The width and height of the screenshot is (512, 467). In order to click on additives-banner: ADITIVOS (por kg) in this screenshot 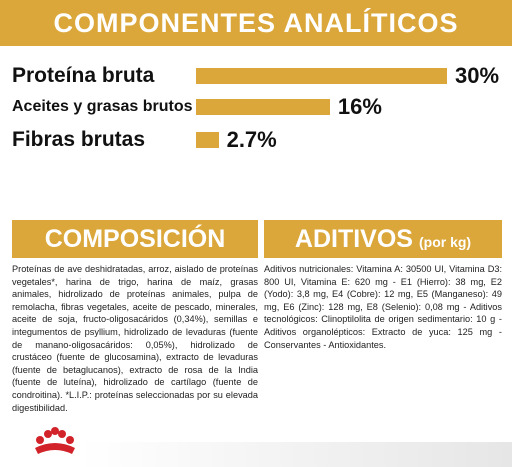, I will do `click(383, 239)`.